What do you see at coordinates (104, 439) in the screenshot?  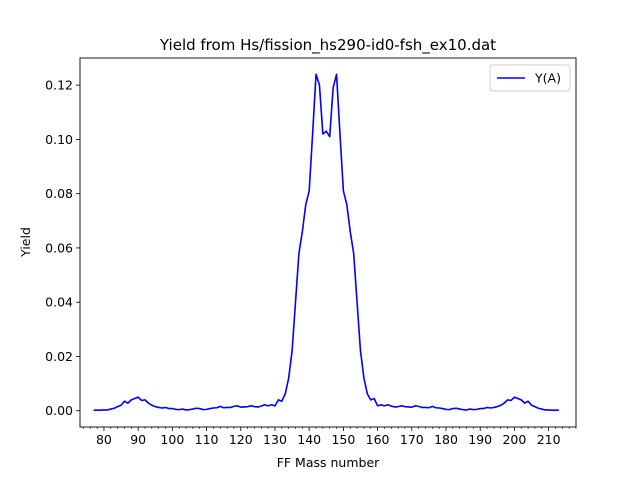 I see `x-tick-label: 80` at bounding box center [104, 439].